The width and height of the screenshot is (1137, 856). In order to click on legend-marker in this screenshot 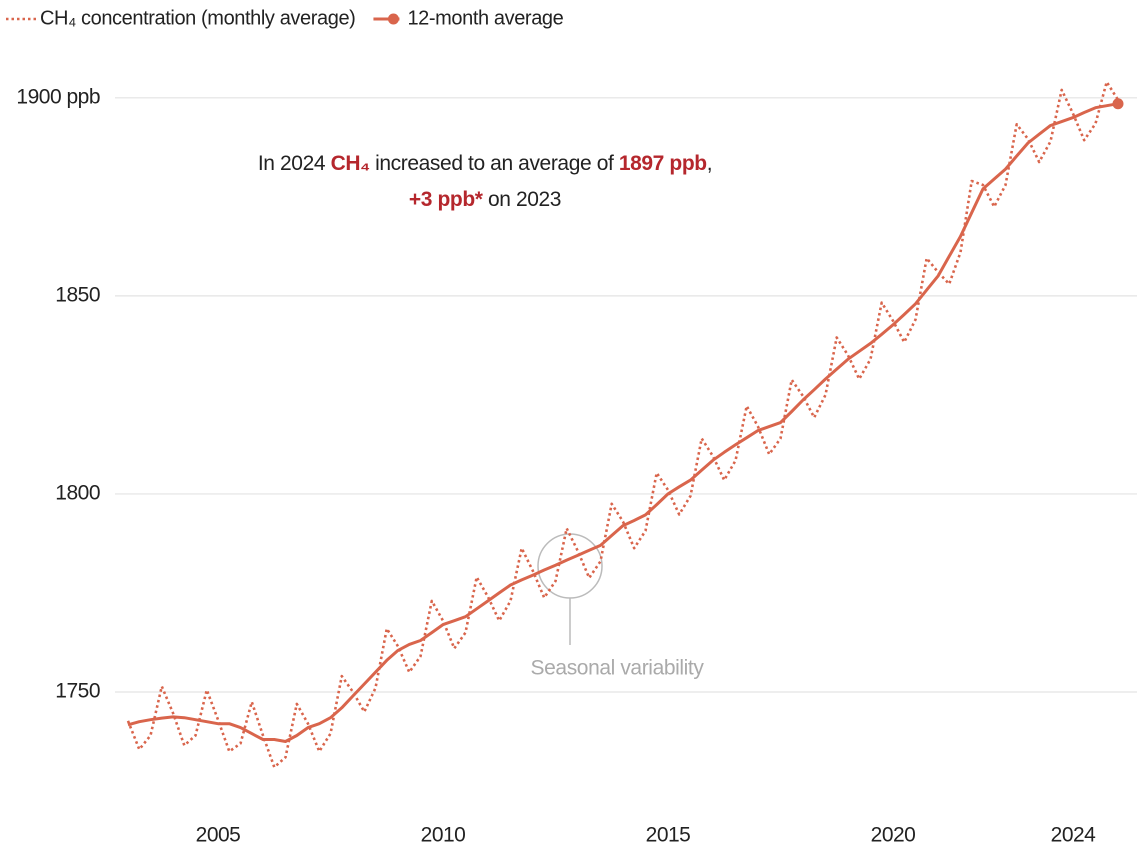, I will do `click(393, 19)`.